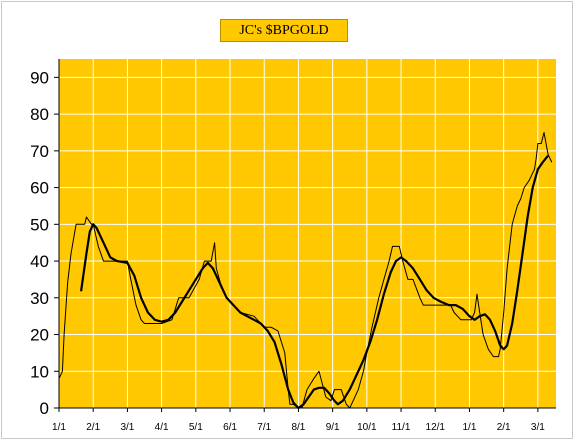 The width and height of the screenshot is (576, 442). Describe the element at coordinates (333, 427) in the screenshot. I see `x-tick-label: 9/1` at that location.